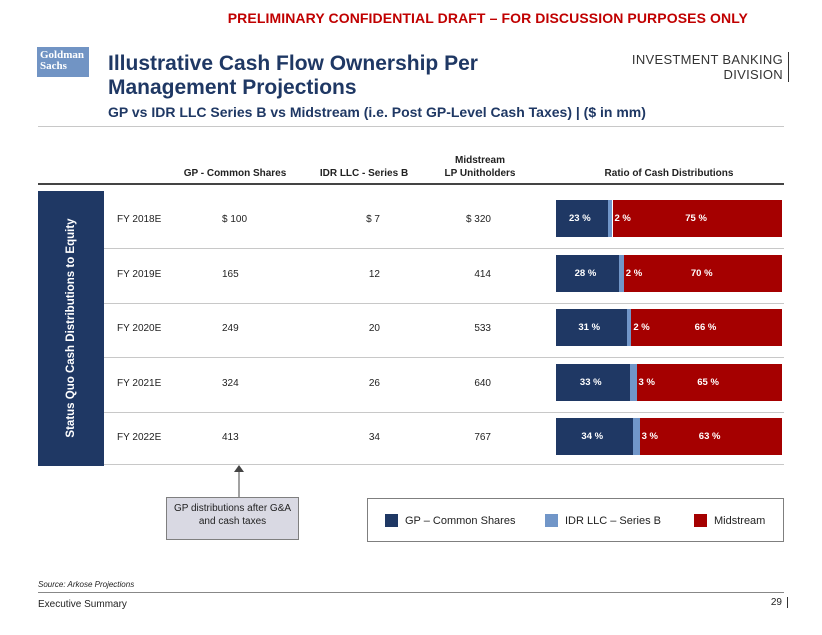  Describe the element at coordinates (411, 184) in the screenshot. I see `header-divider` at that location.